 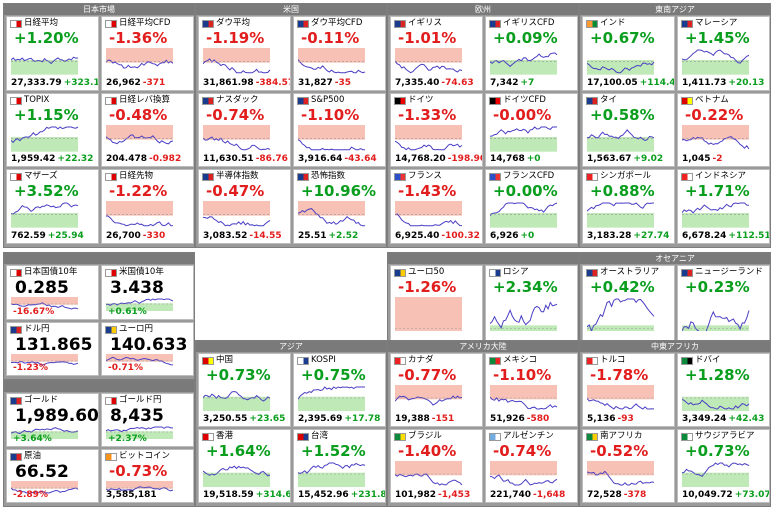 I want to click on market-card: 台湾+1.52% 15,452.96+231.84, so click(x=339, y=466).